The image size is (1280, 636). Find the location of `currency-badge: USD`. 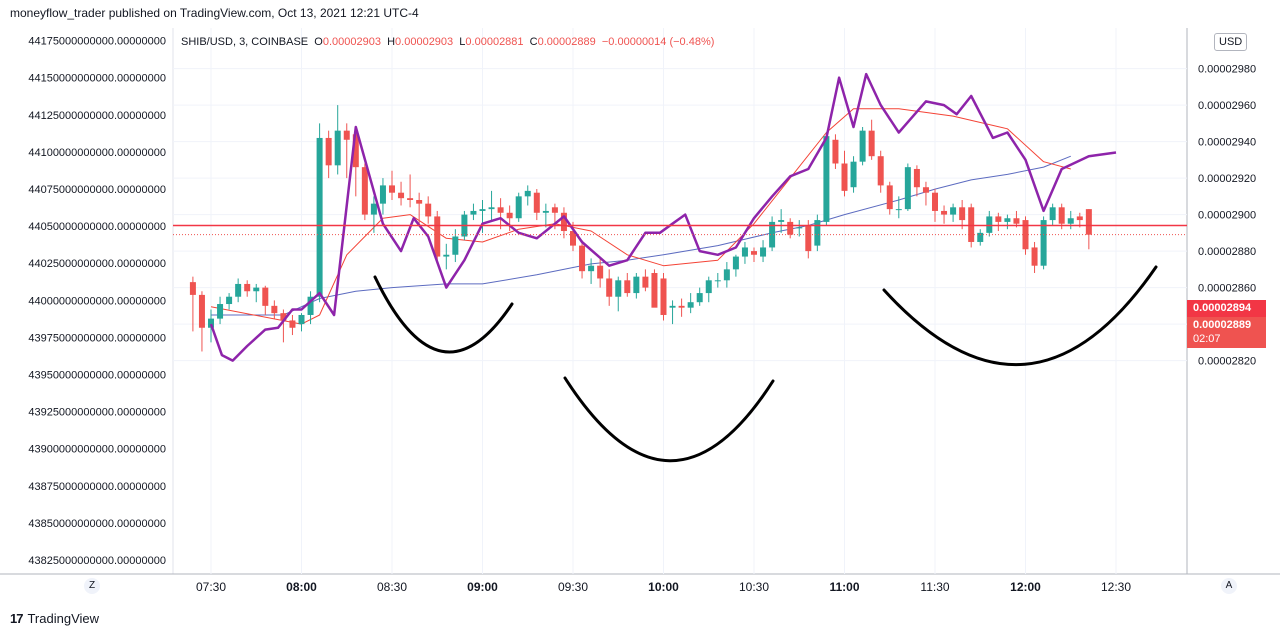

currency-badge: USD is located at coordinates (1231, 42).